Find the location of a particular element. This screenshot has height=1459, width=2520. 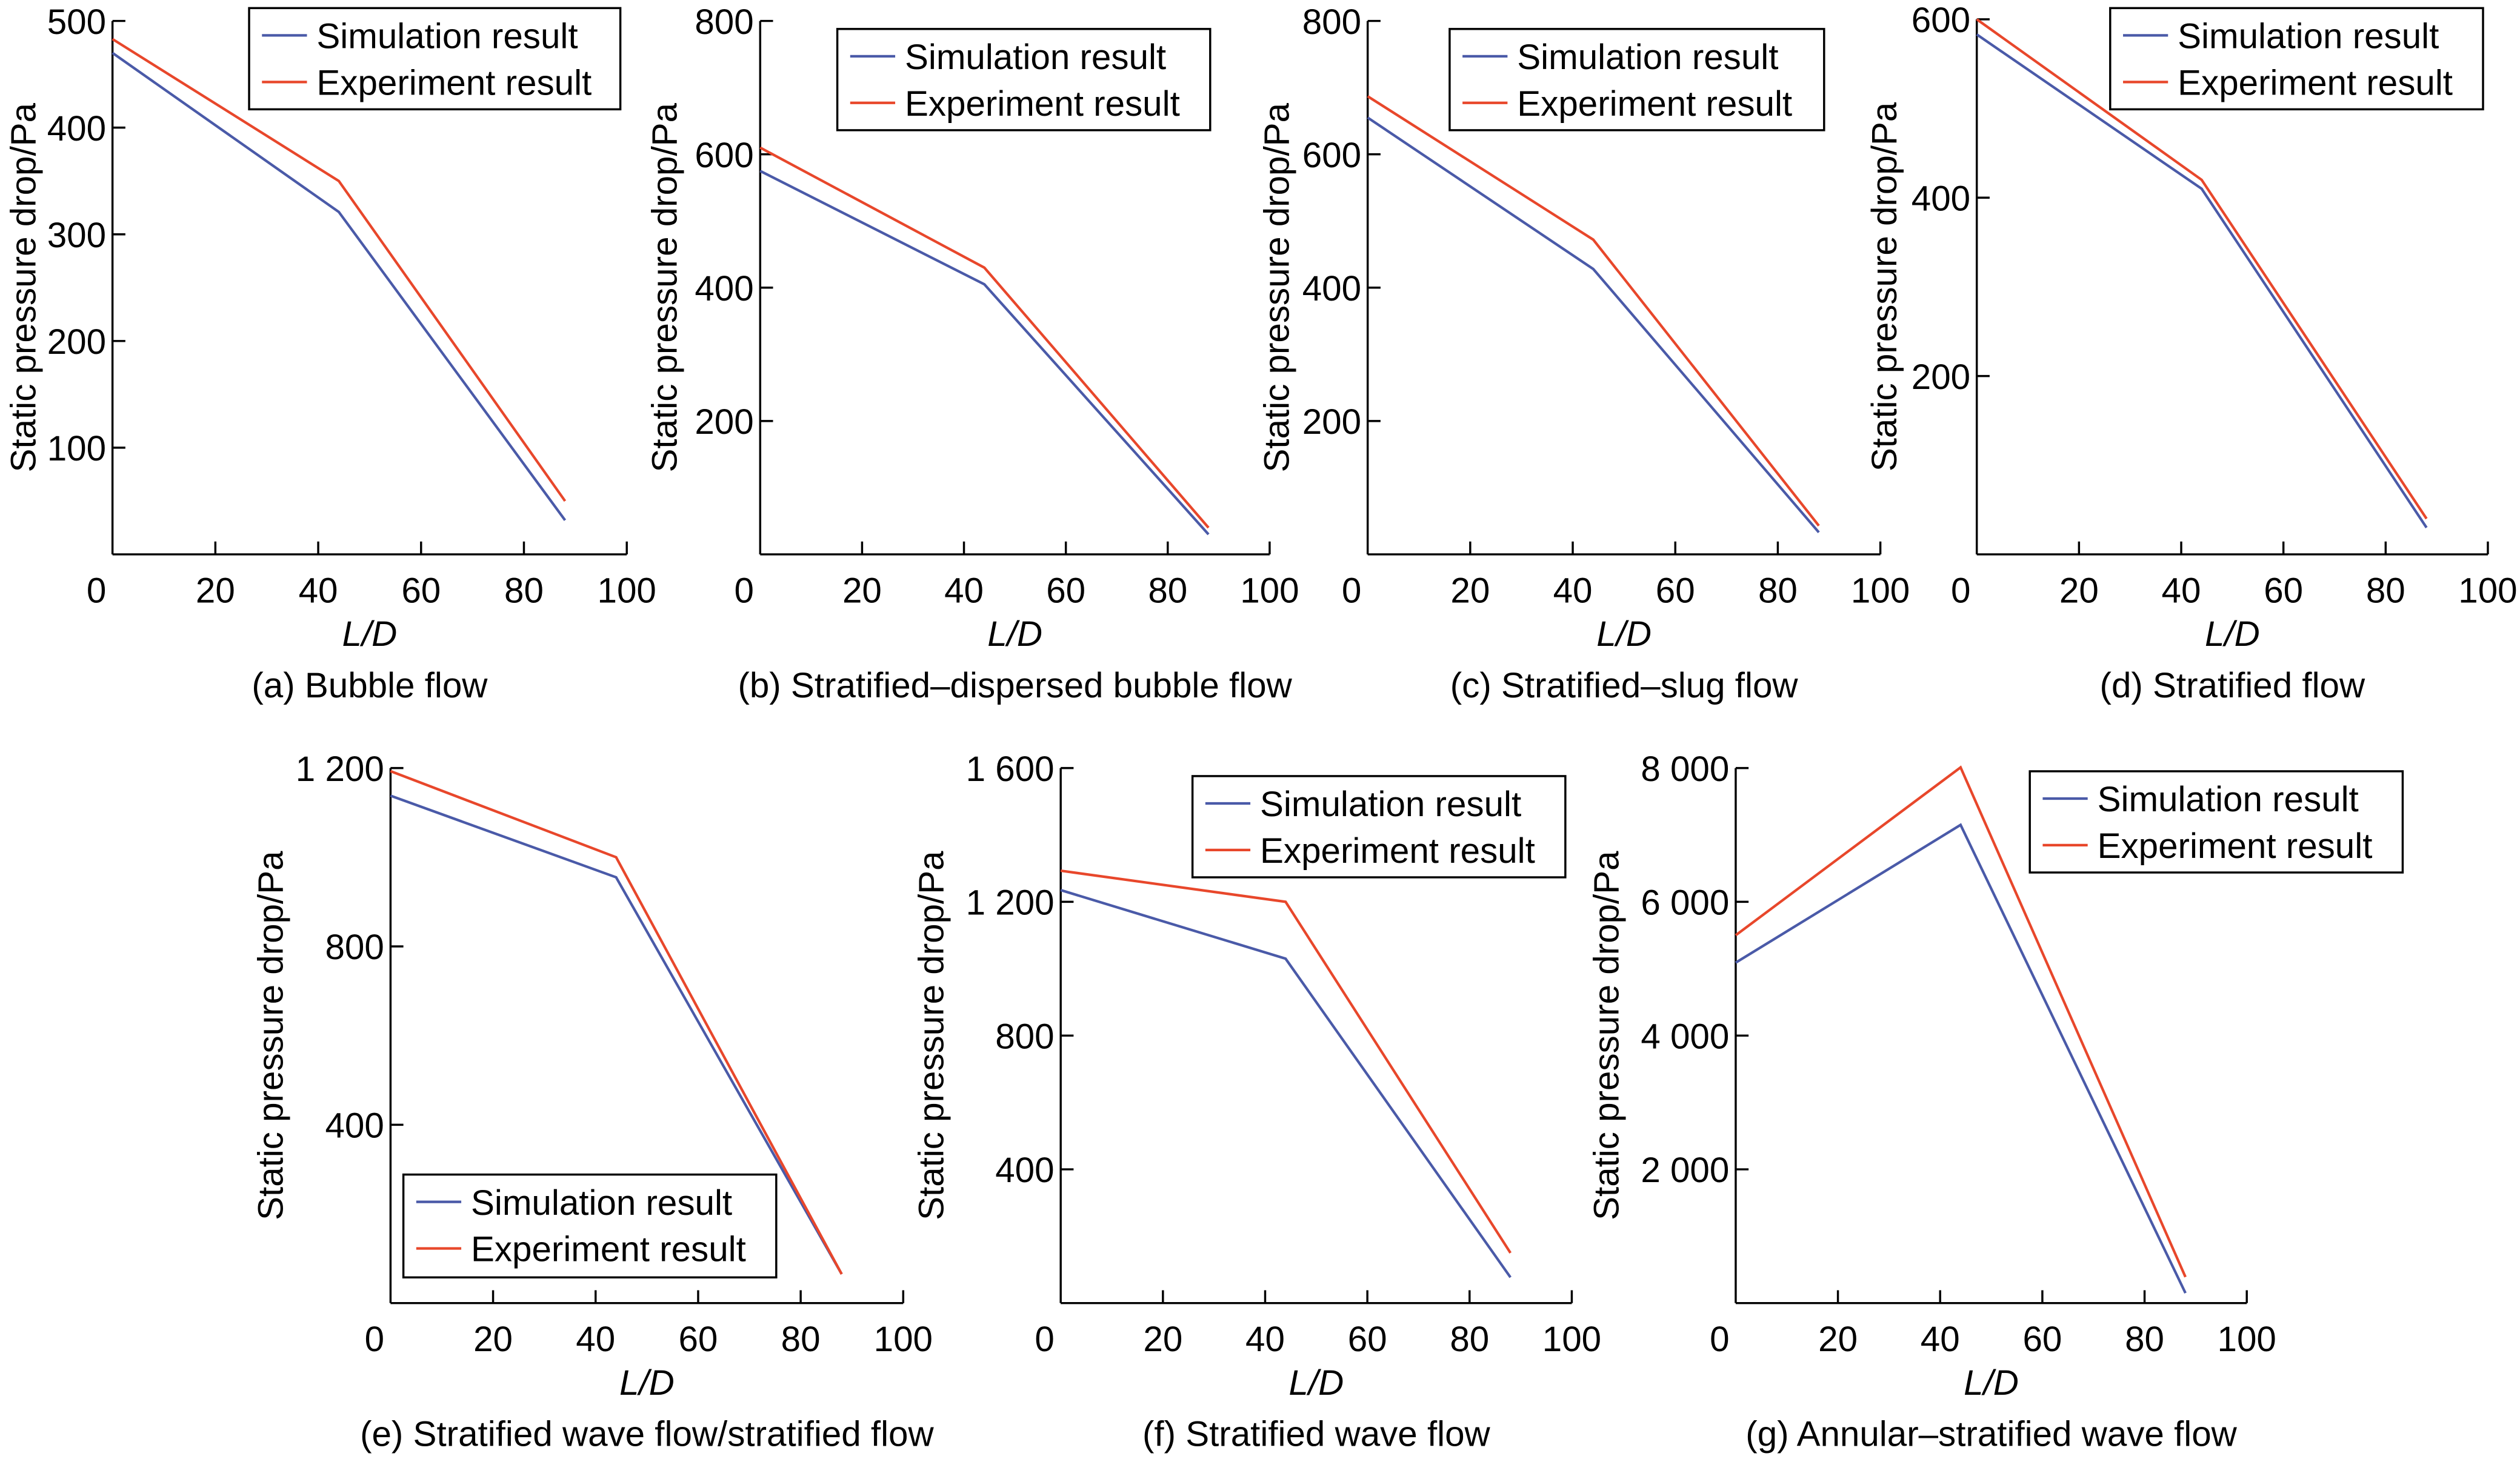

y-tick-label: 6 000 is located at coordinates (1685, 903).